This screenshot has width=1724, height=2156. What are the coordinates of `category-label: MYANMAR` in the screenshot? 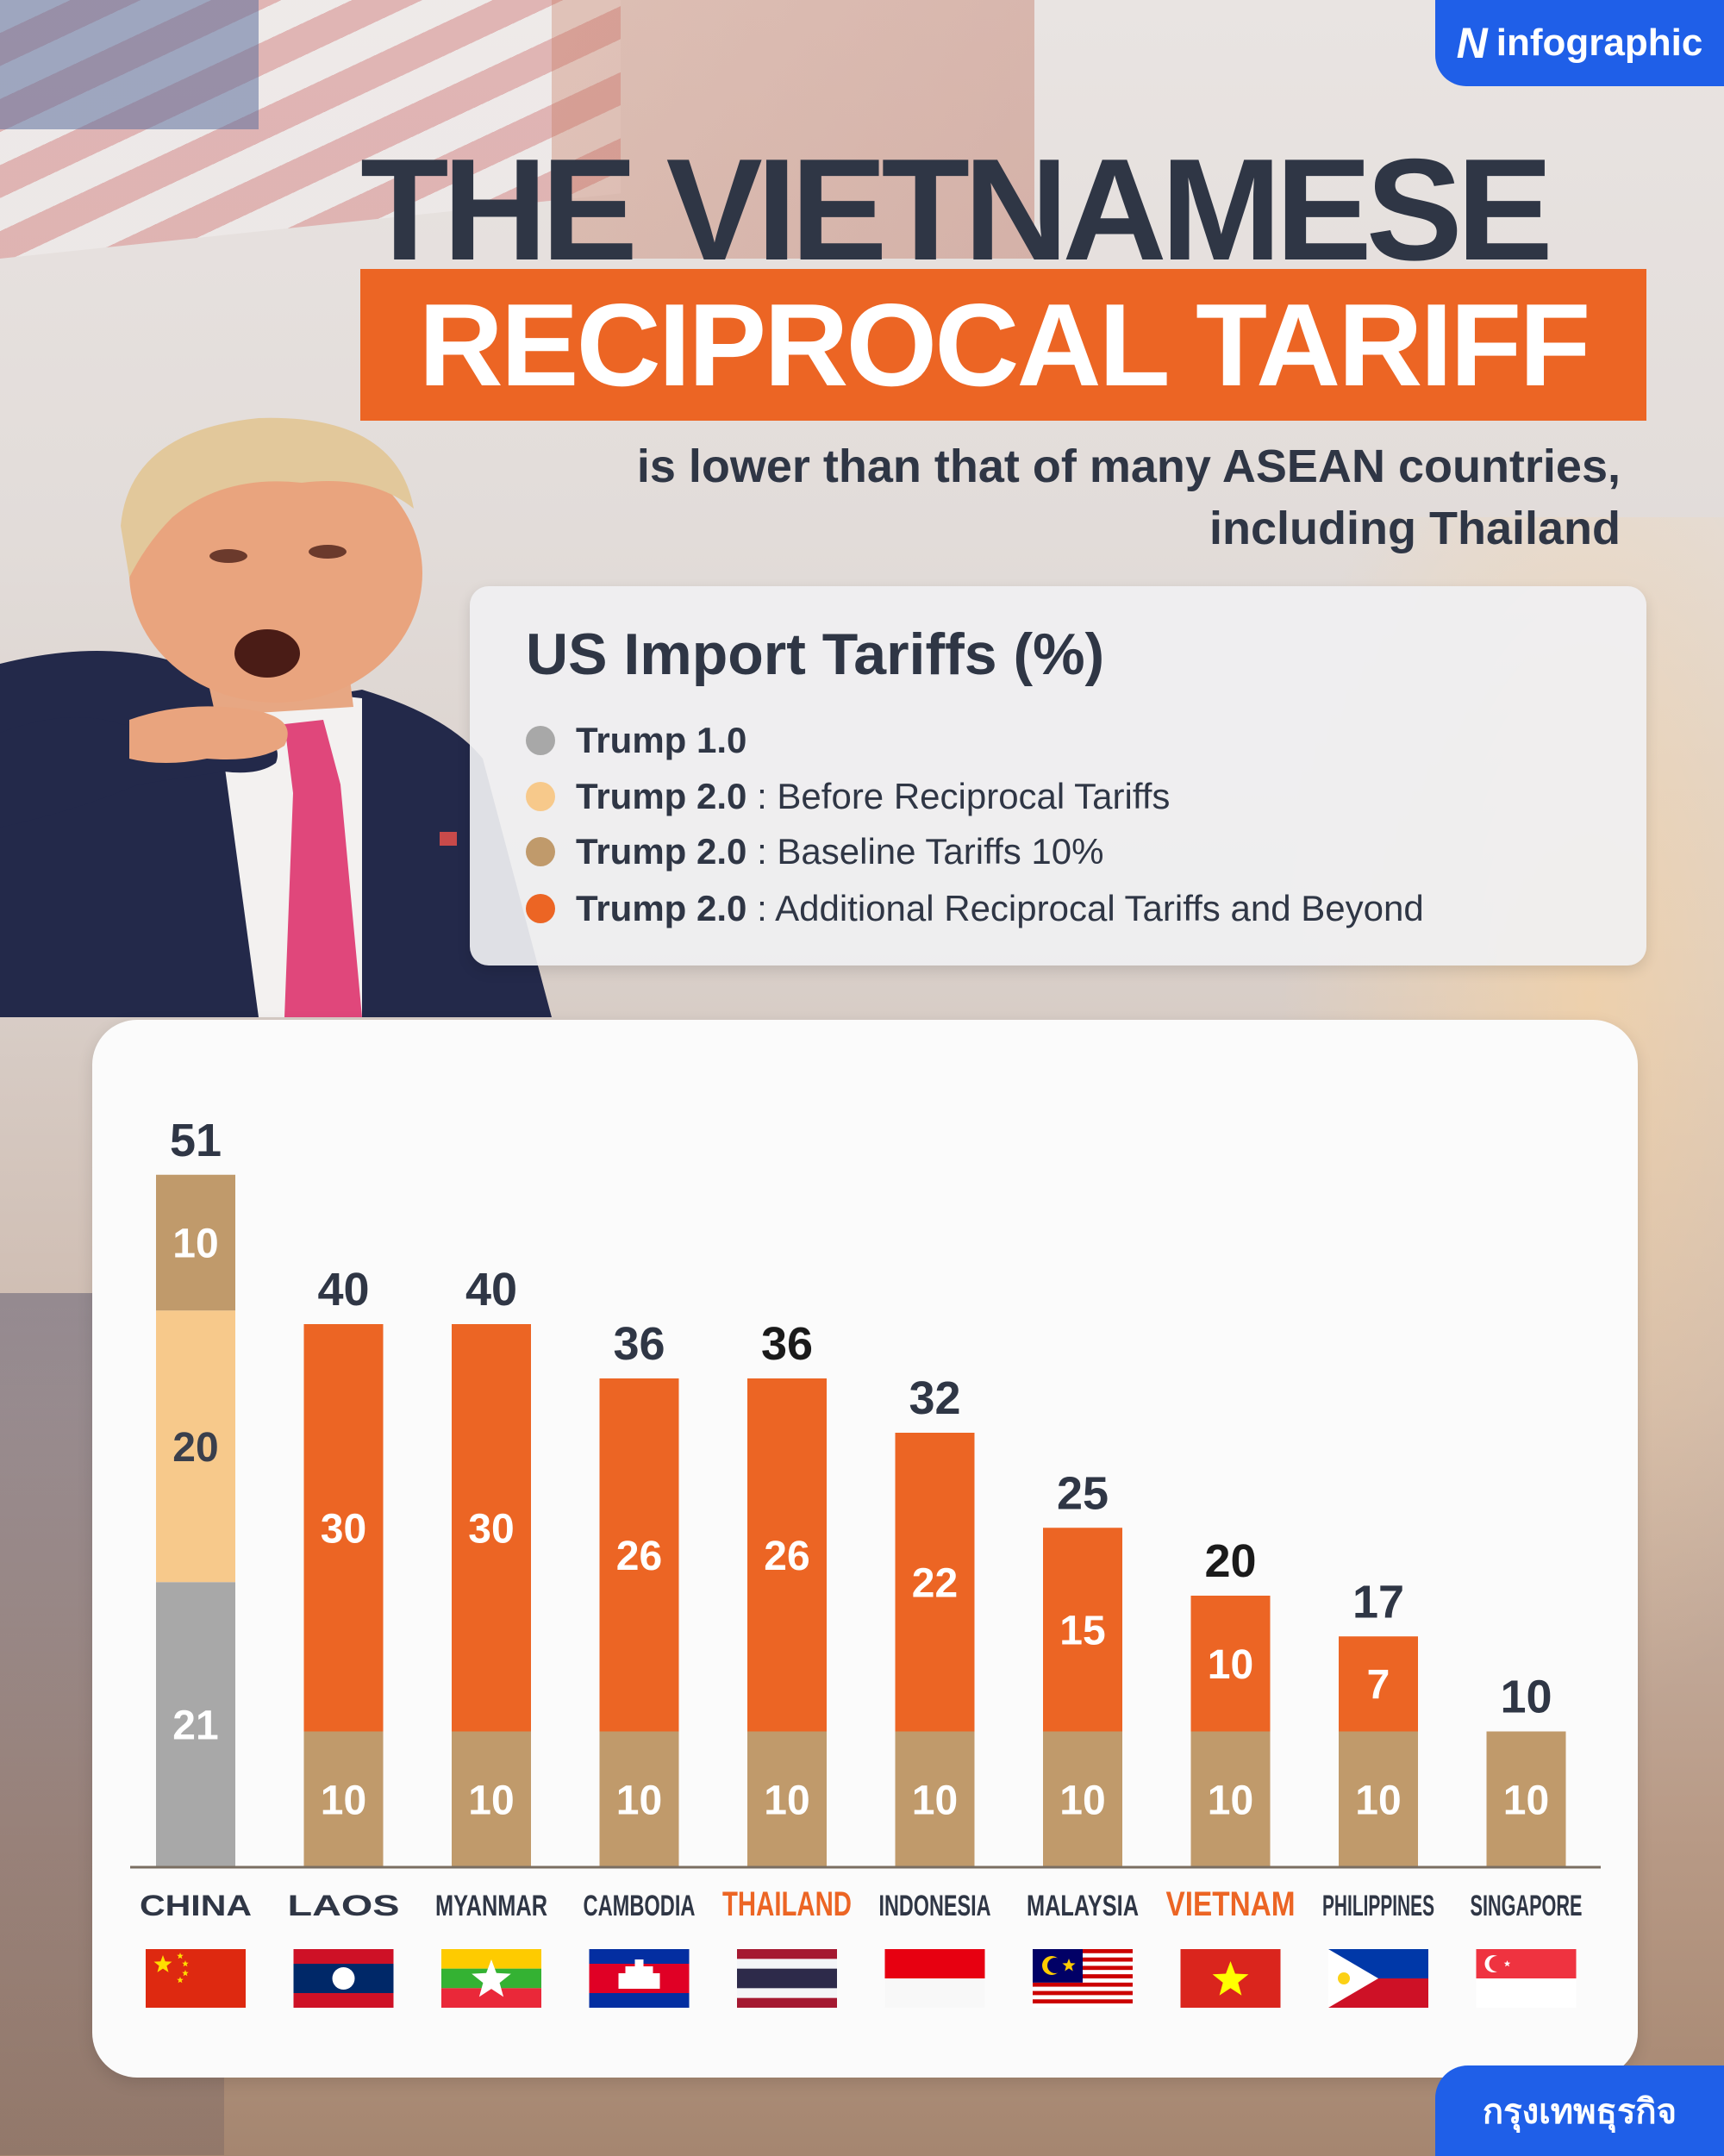 It's located at (491, 1906).